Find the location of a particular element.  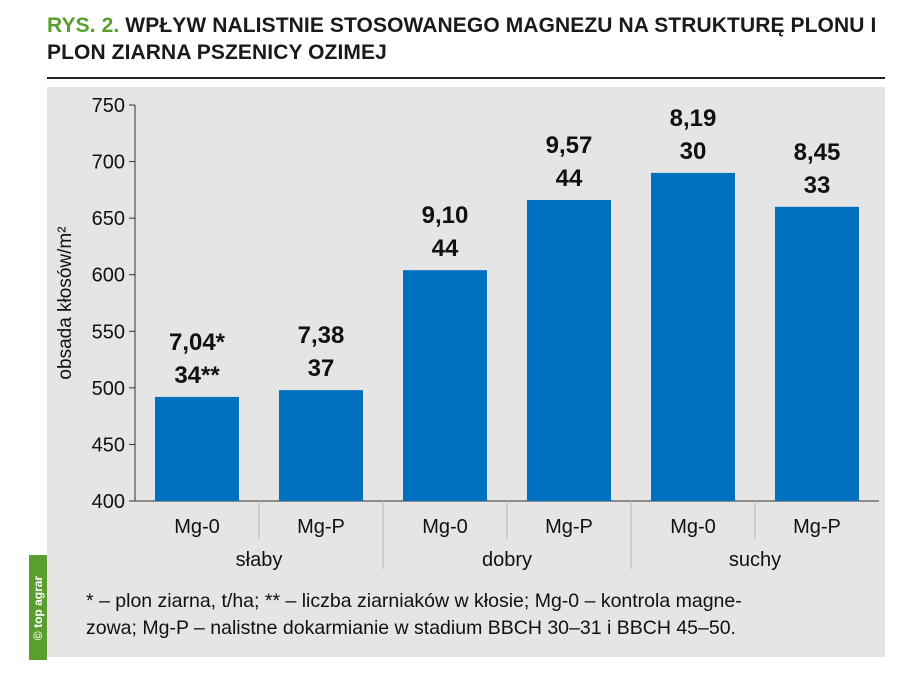

y-tick-label: 750 is located at coordinates (108, 106).